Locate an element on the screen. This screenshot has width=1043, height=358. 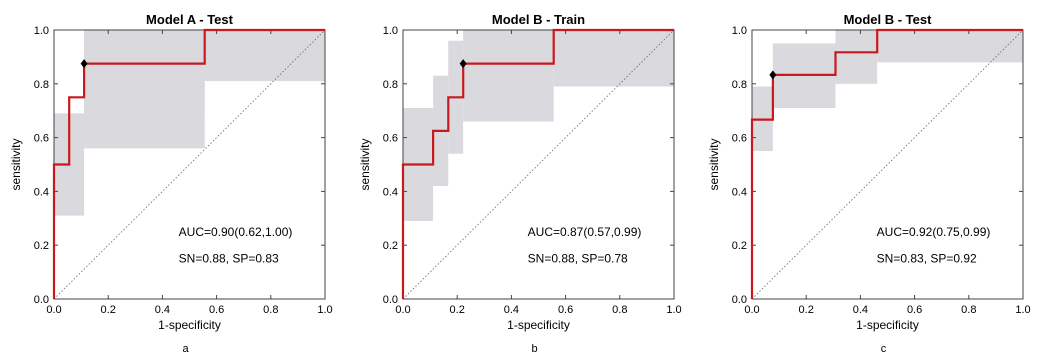
sn-sp-annotation: SN=0.88, SP=0.78 is located at coordinates (578, 259).